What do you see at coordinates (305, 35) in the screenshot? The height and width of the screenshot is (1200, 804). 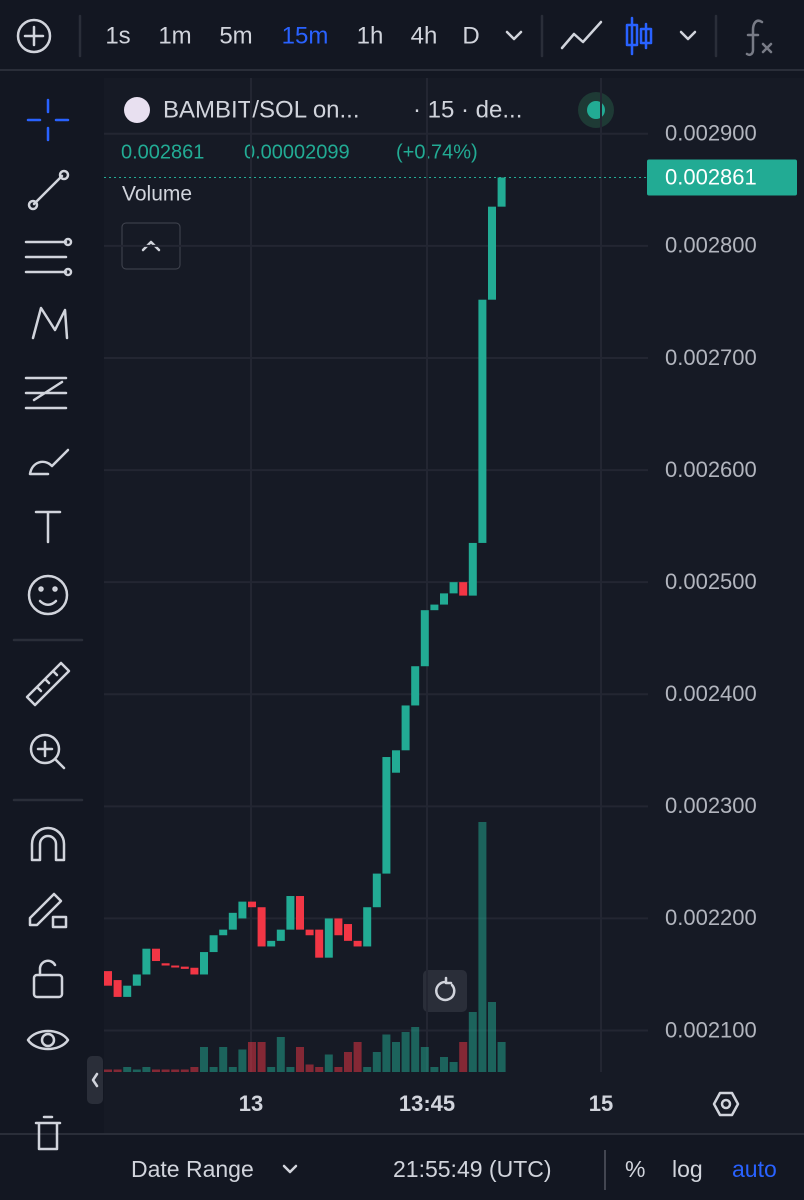 I see `interval-button: 15m` at bounding box center [305, 35].